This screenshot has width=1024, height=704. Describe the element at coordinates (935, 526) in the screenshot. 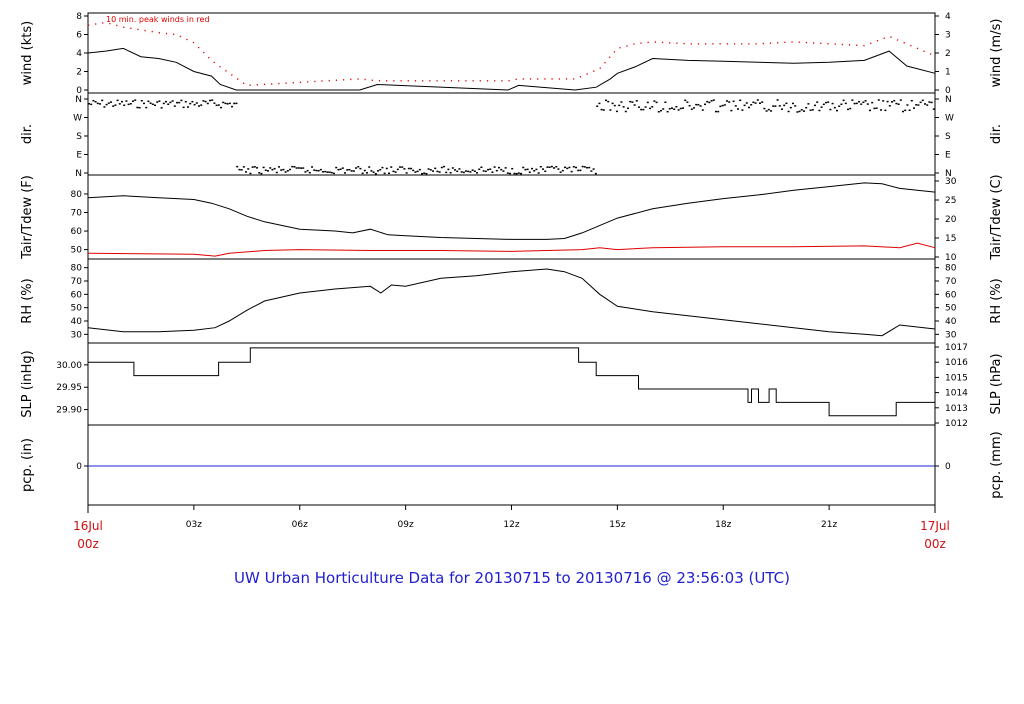

I see `end-label-line: 17Jul` at that location.